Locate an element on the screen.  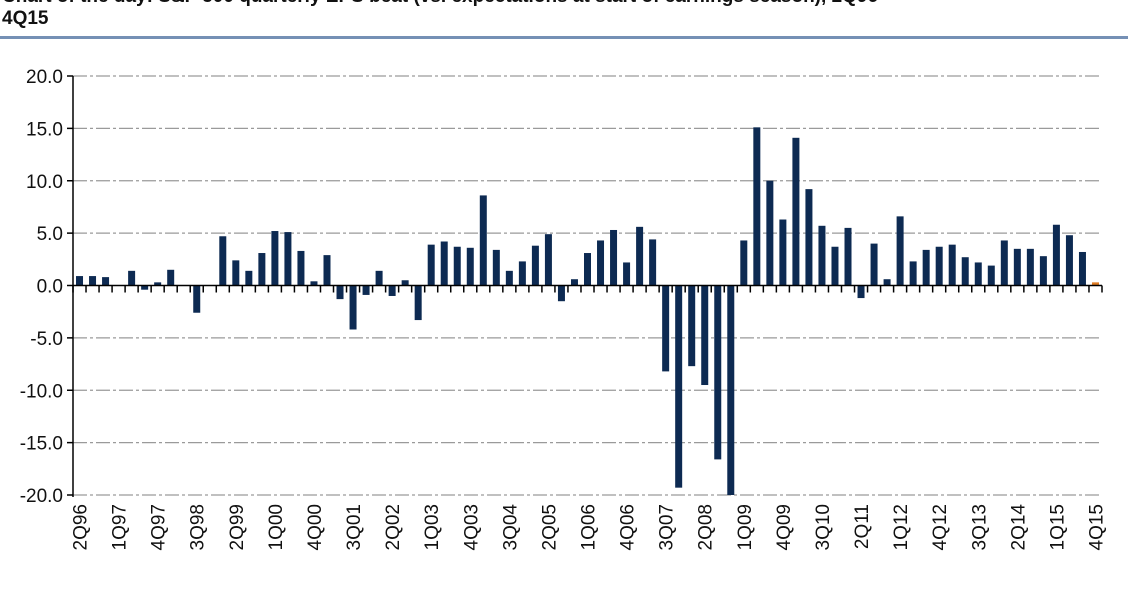
bar-3Q97 is located at coordinates (145, 287).